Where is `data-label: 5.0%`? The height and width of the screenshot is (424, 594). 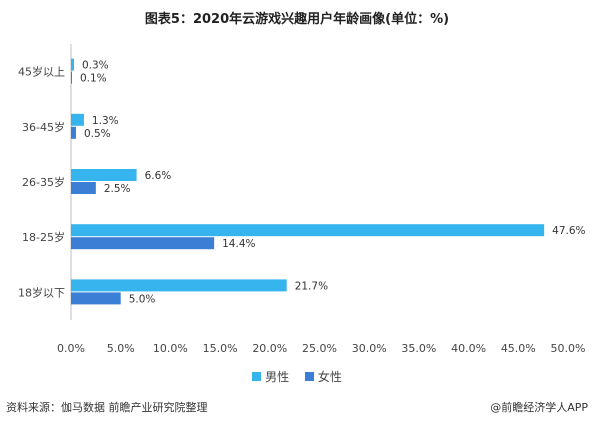 data-label: 5.0% is located at coordinates (142, 299).